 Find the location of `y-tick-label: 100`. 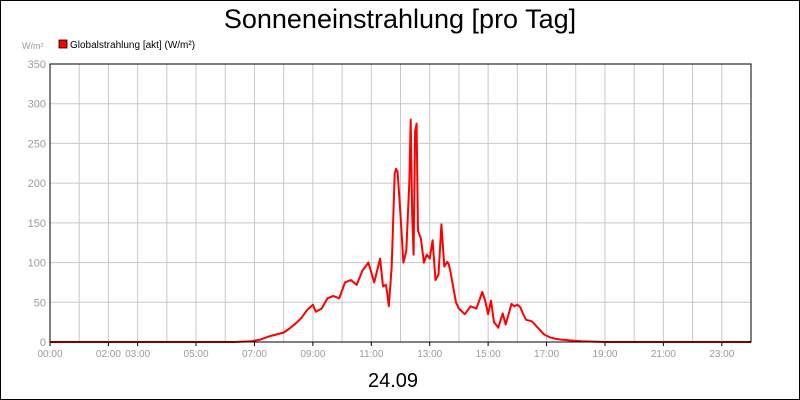

y-tick-label: 100 is located at coordinates (37, 264).